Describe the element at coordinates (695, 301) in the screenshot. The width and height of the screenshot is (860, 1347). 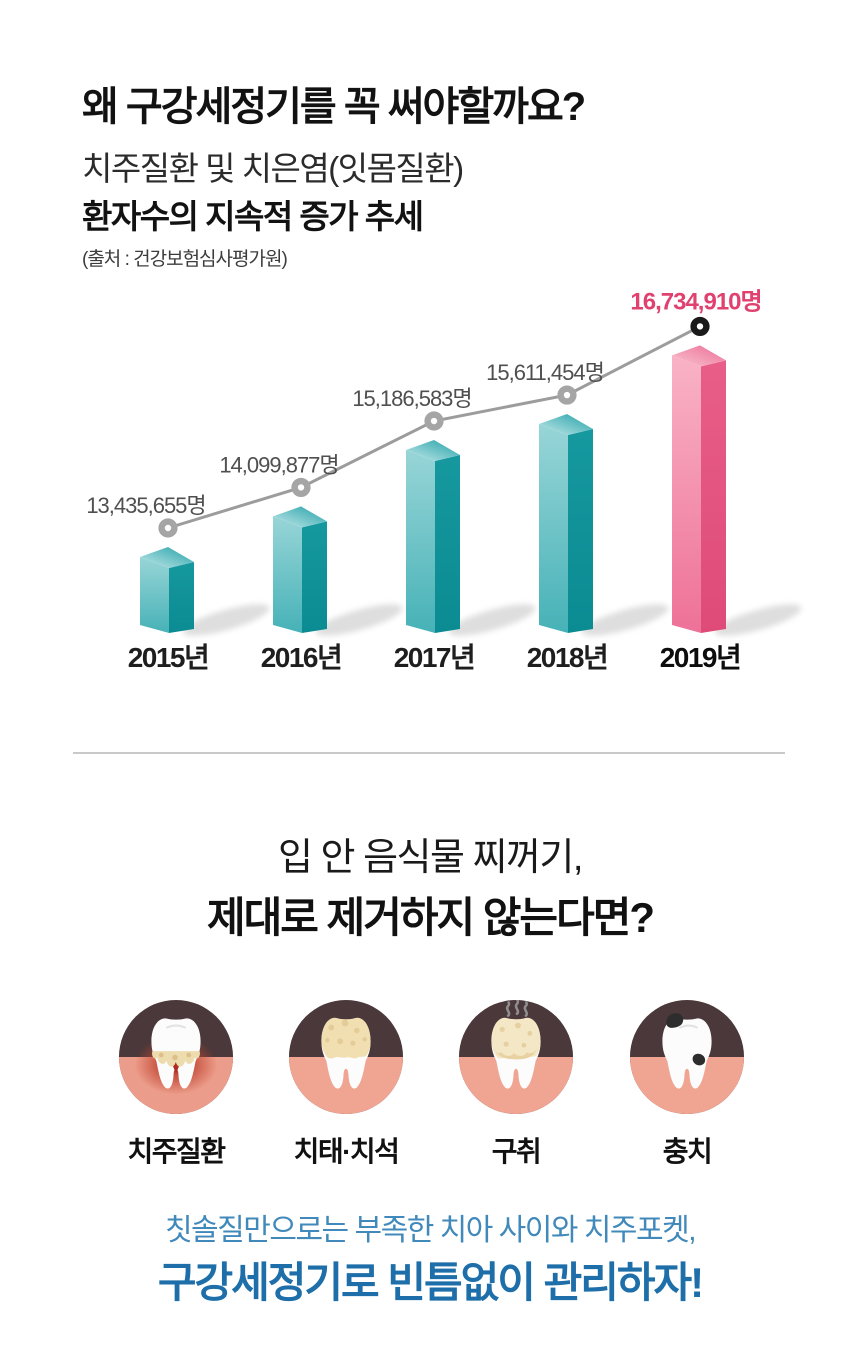
I see `value-label: 16,734,910명` at that location.